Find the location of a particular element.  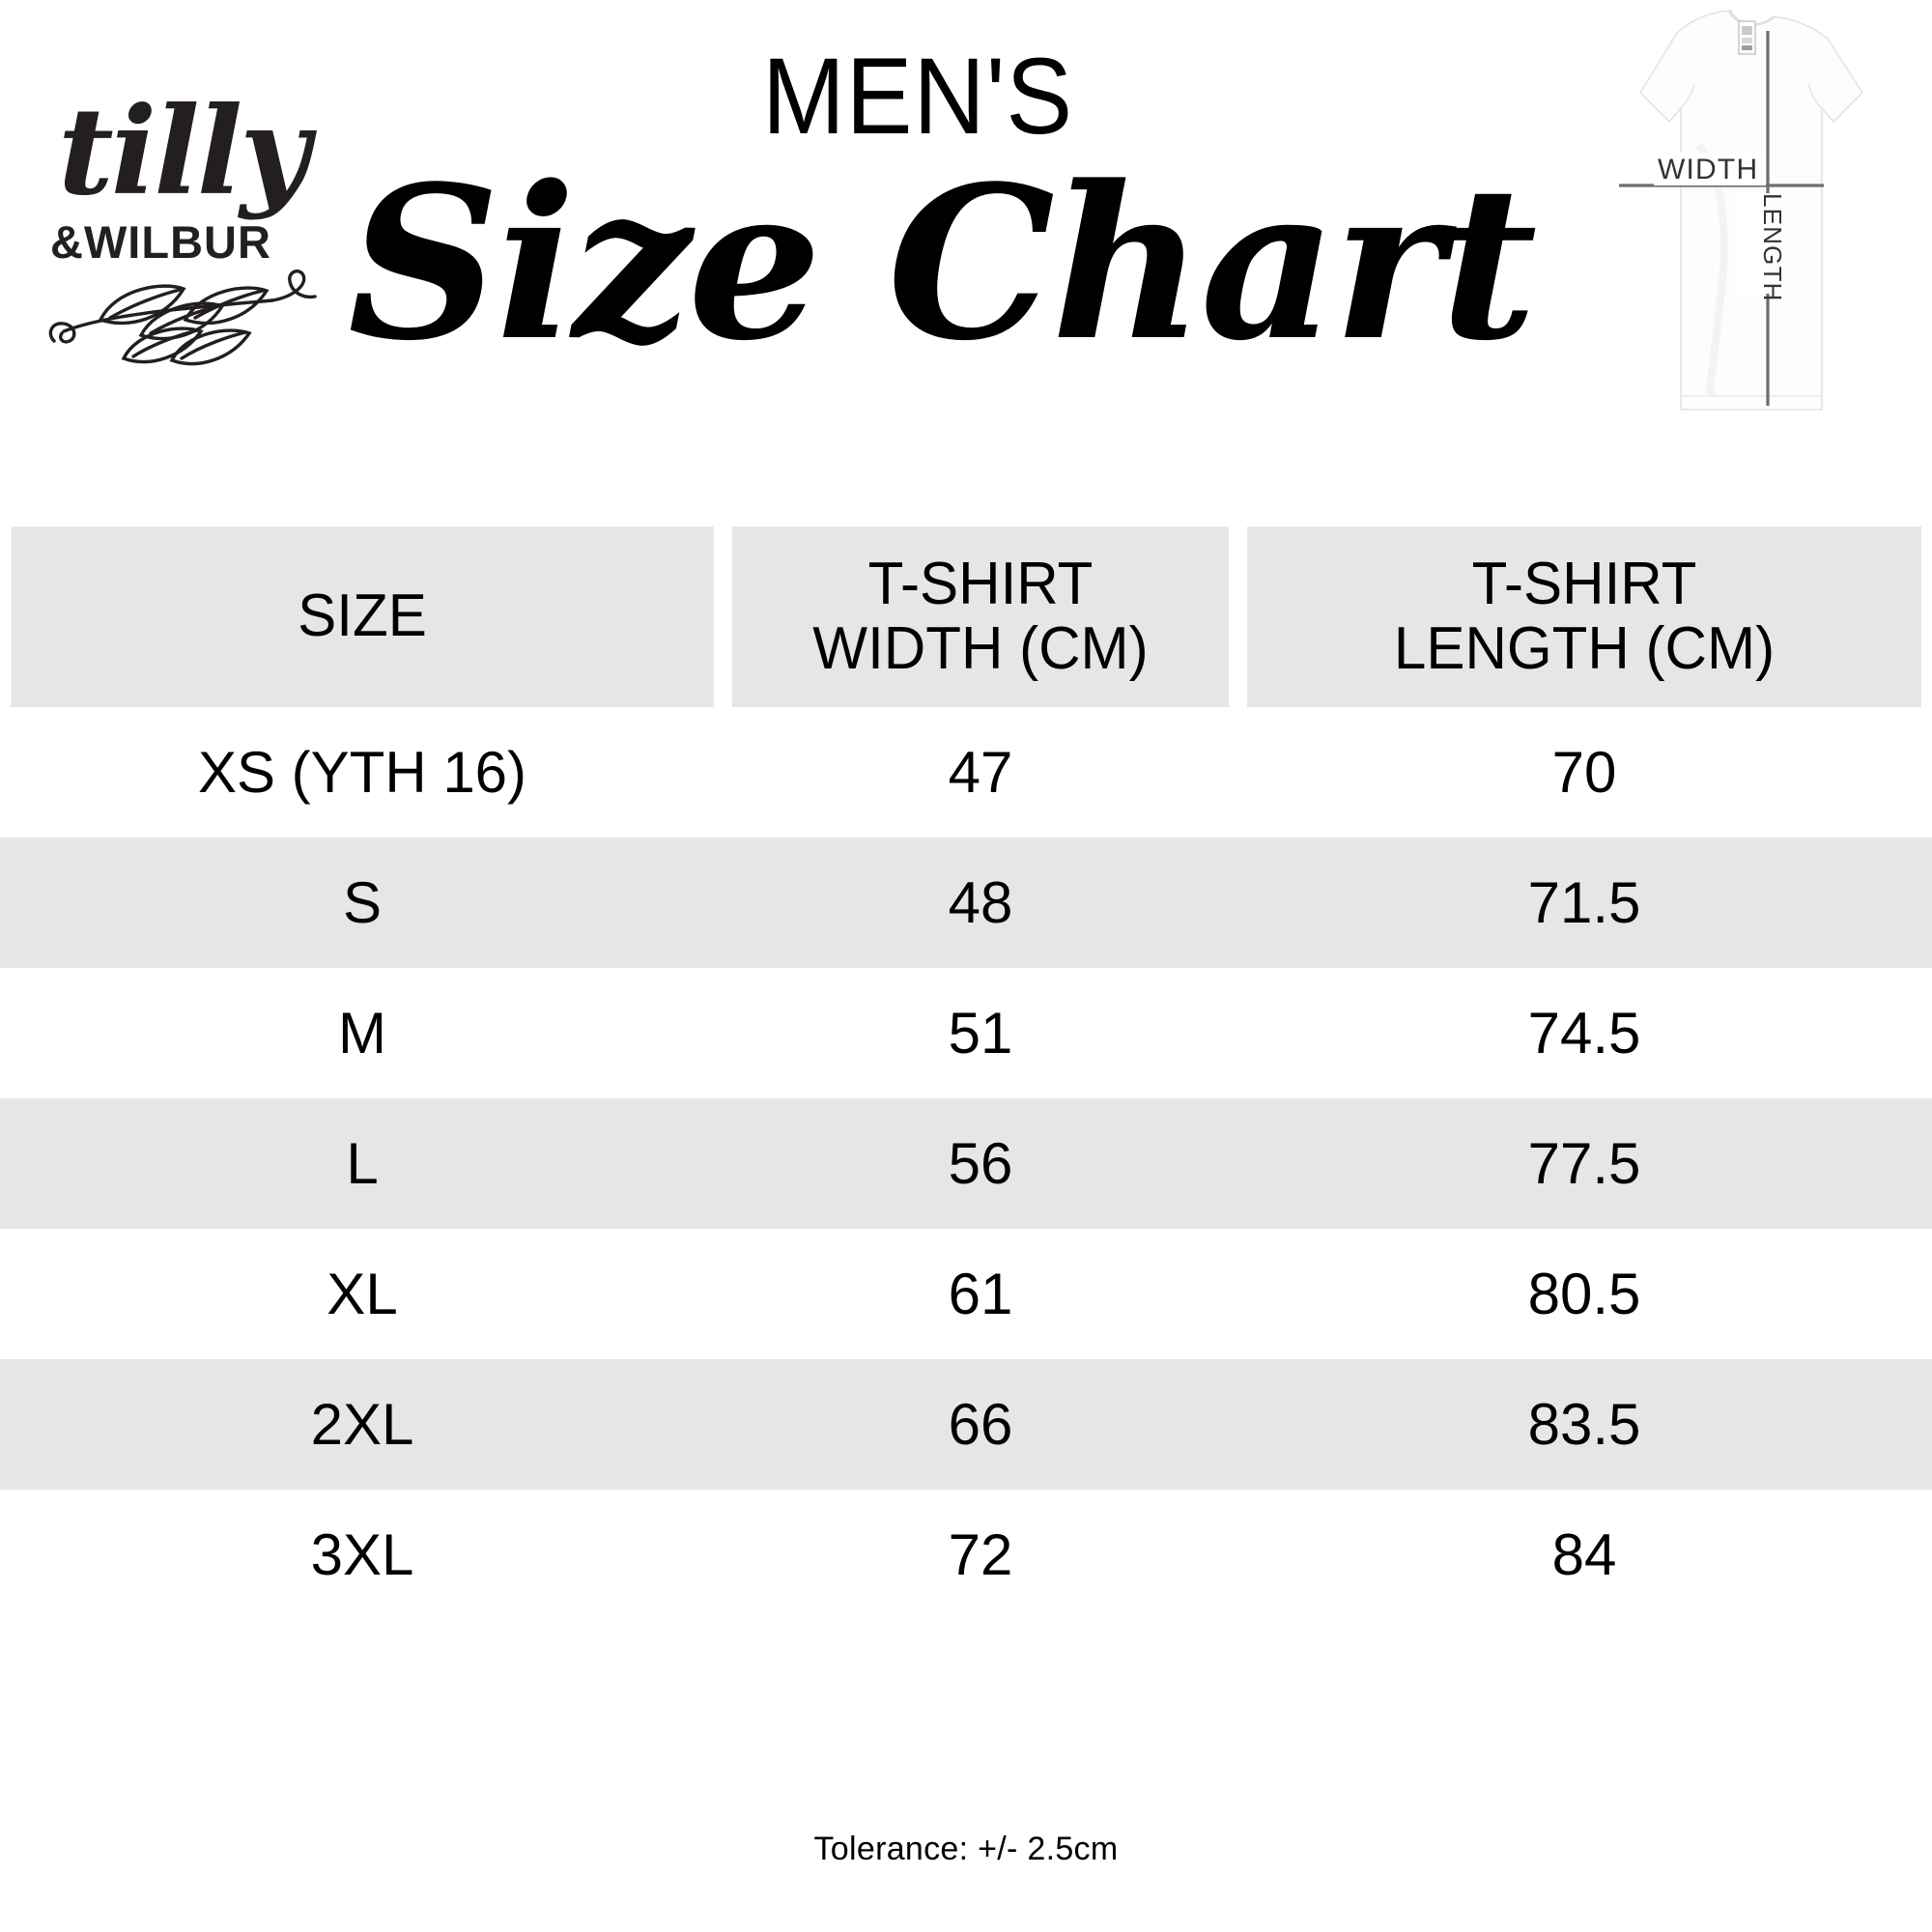

column-header-size-label: SIZE is located at coordinates (362, 616).